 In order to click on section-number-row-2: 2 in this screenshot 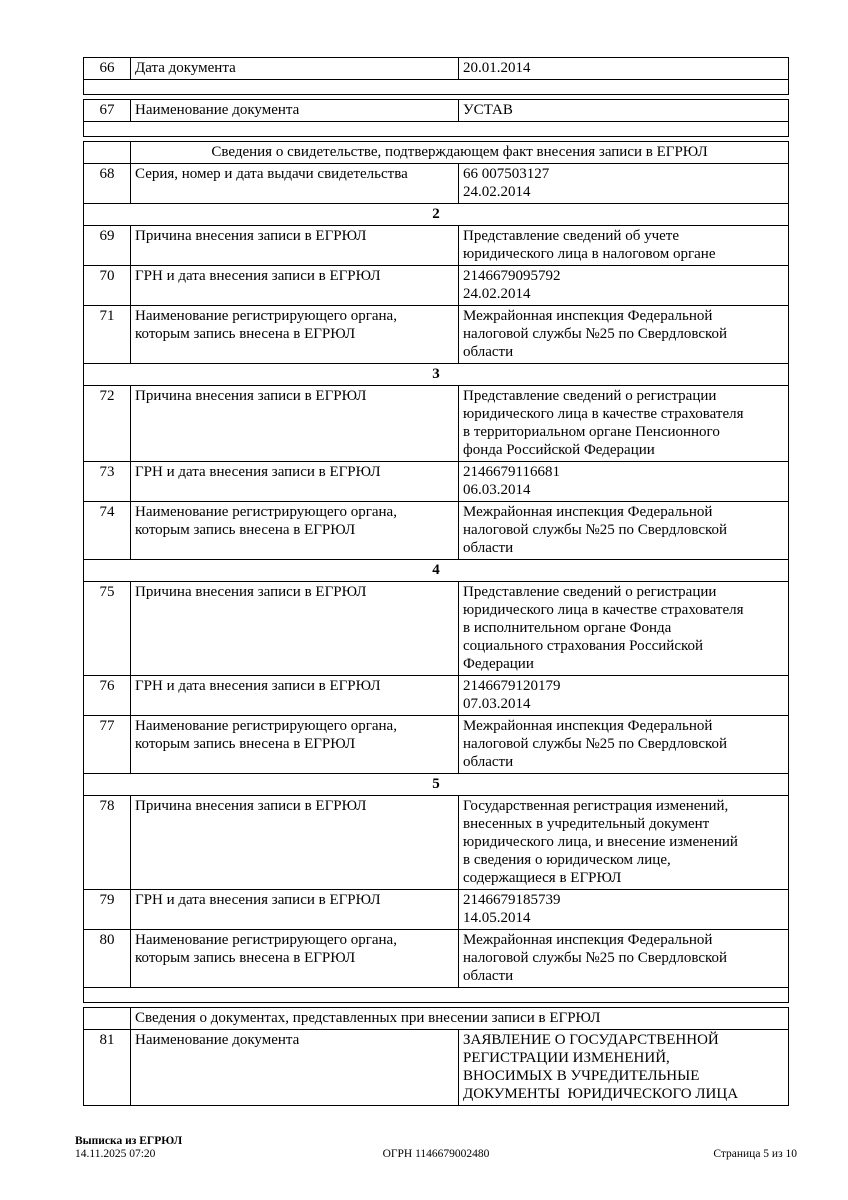, I will do `click(436, 214)`.